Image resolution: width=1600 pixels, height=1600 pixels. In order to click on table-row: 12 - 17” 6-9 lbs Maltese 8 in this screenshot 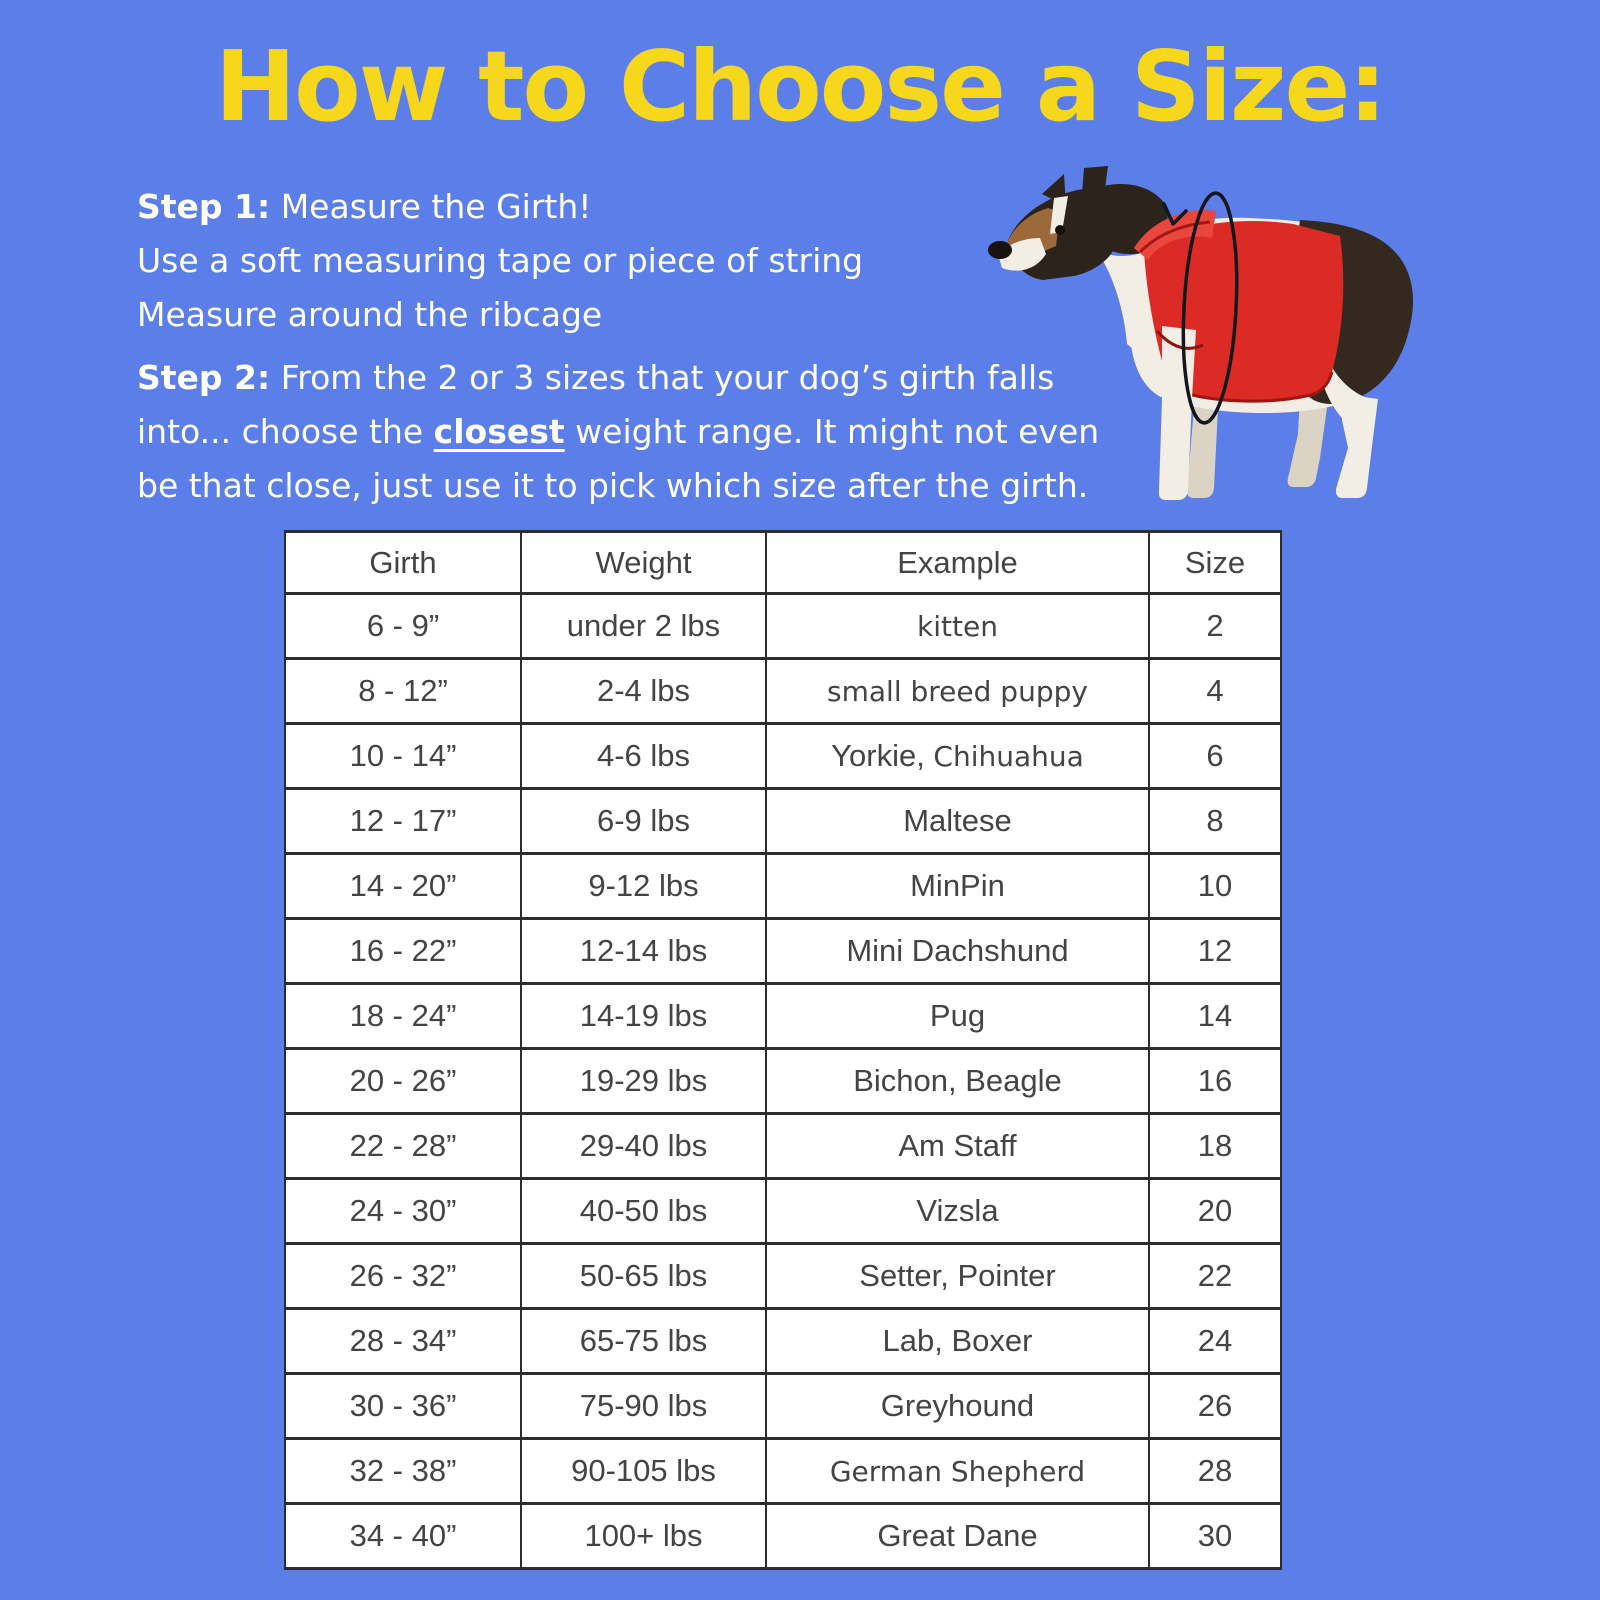, I will do `click(783, 821)`.